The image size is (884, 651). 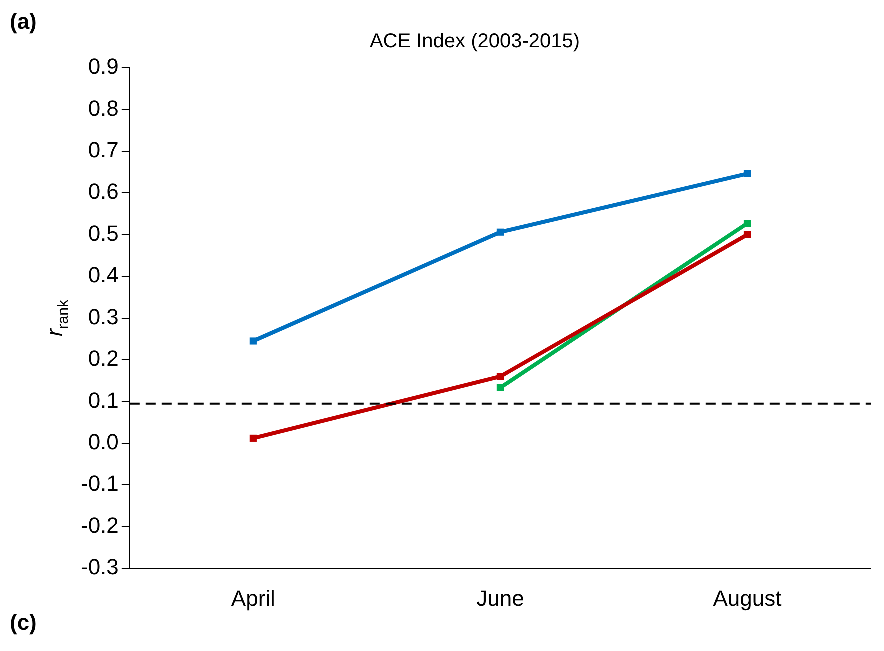 I want to click on y-tick-label: 0.0, so click(x=103, y=442).